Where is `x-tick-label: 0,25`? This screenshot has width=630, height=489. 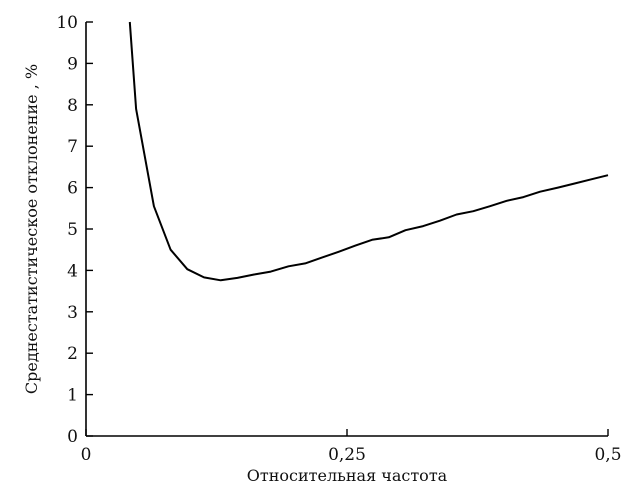
x-tick-label: 0,25 is located at coordinates (347, 455).